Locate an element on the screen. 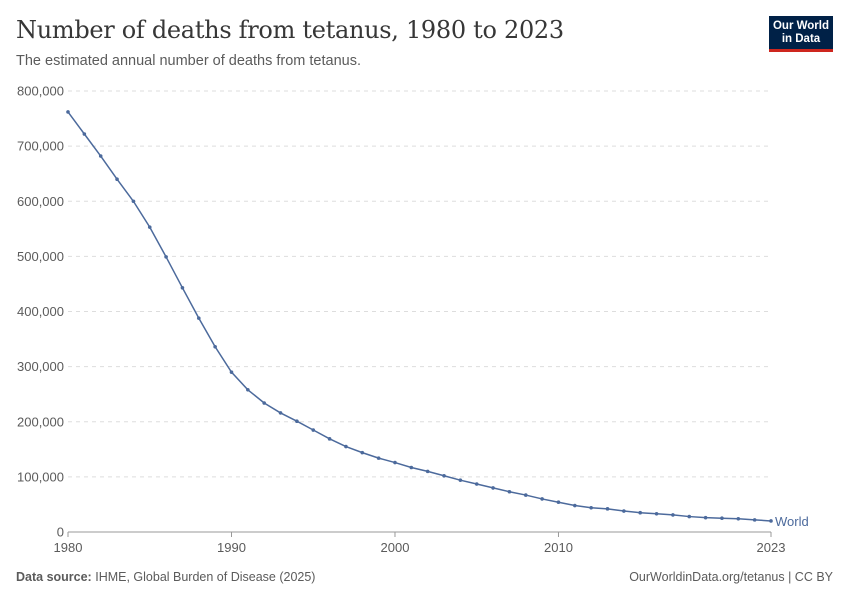 The image size is (850, 600). source-label: Data source: is located at coordinates (54, 577).